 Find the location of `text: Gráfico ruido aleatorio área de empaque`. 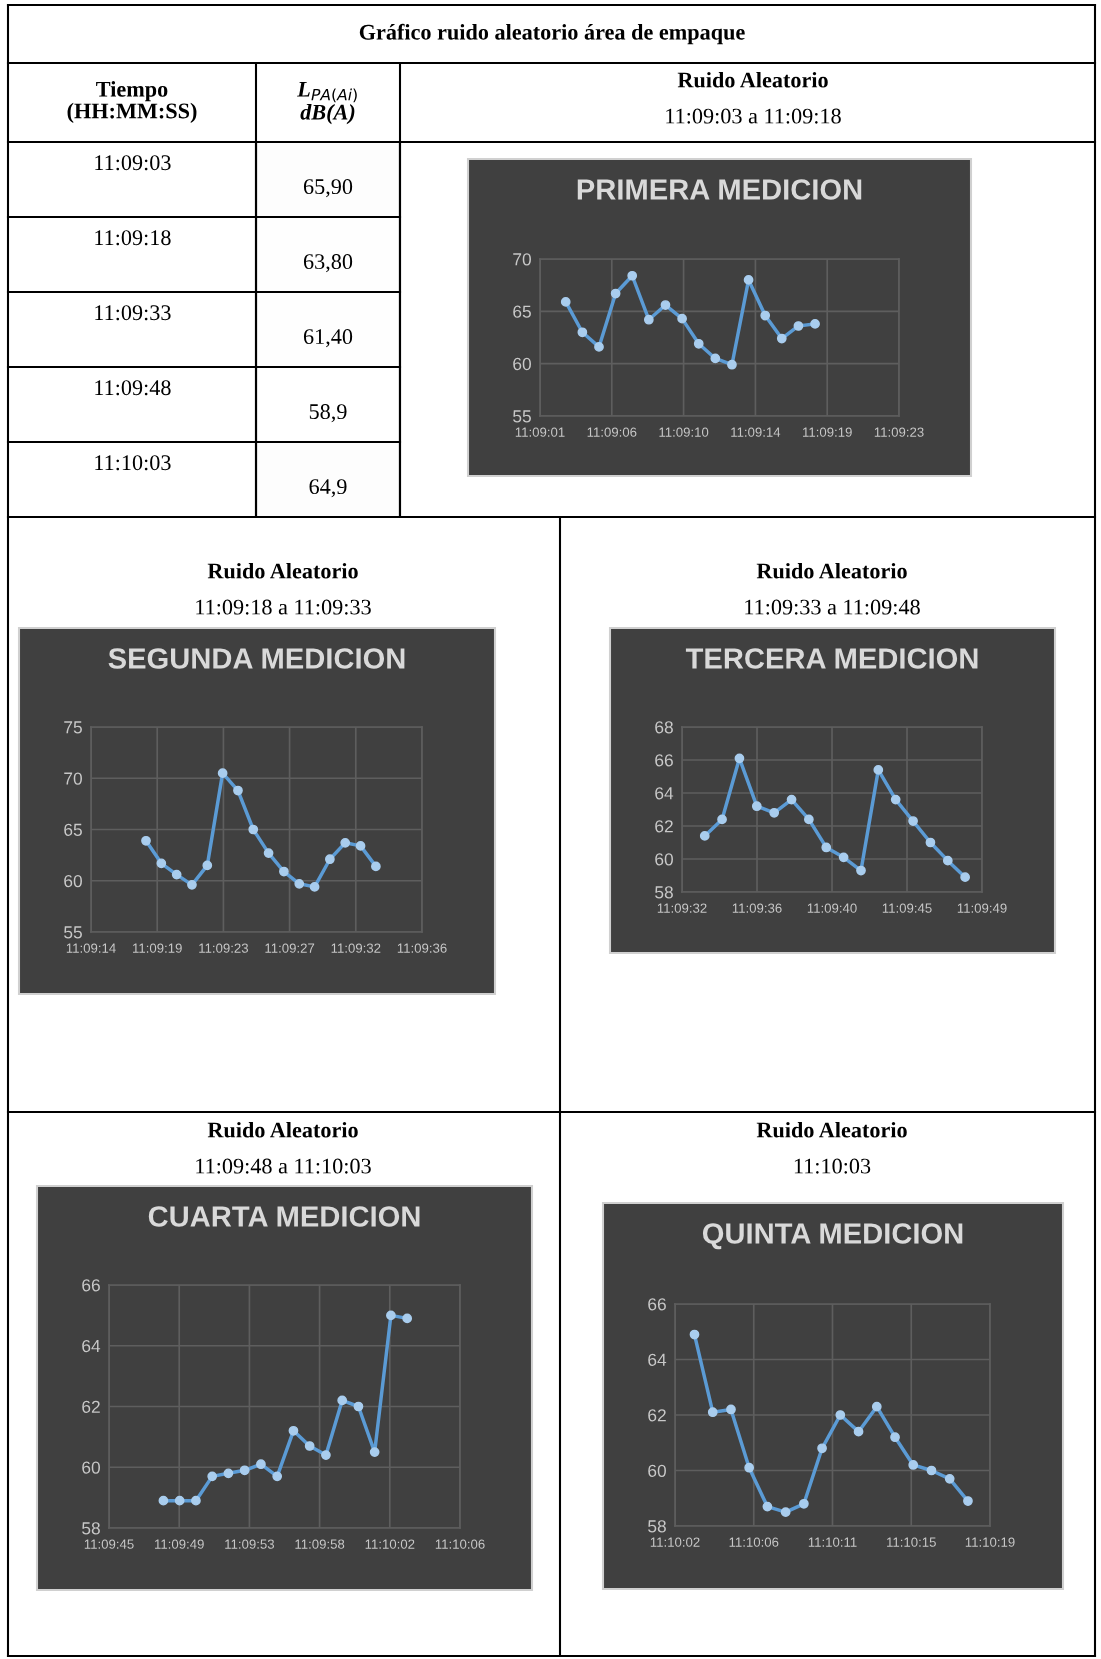

text: Gráfico ruido aleatorio área de empaque is located at coordinates (552, 34).